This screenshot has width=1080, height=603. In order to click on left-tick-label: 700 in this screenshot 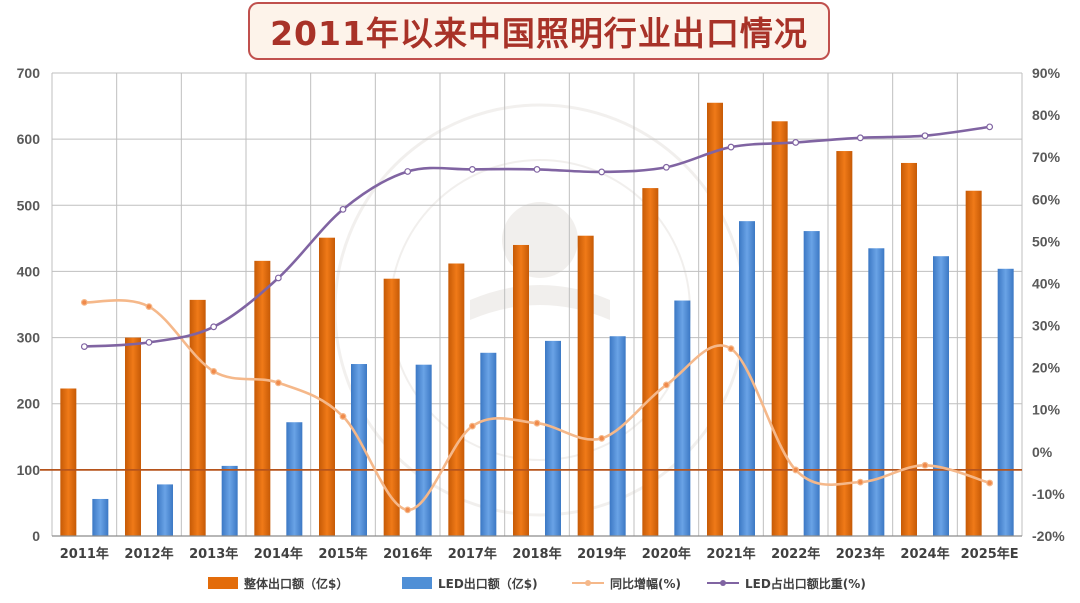, I will do `click(29, 73)`.